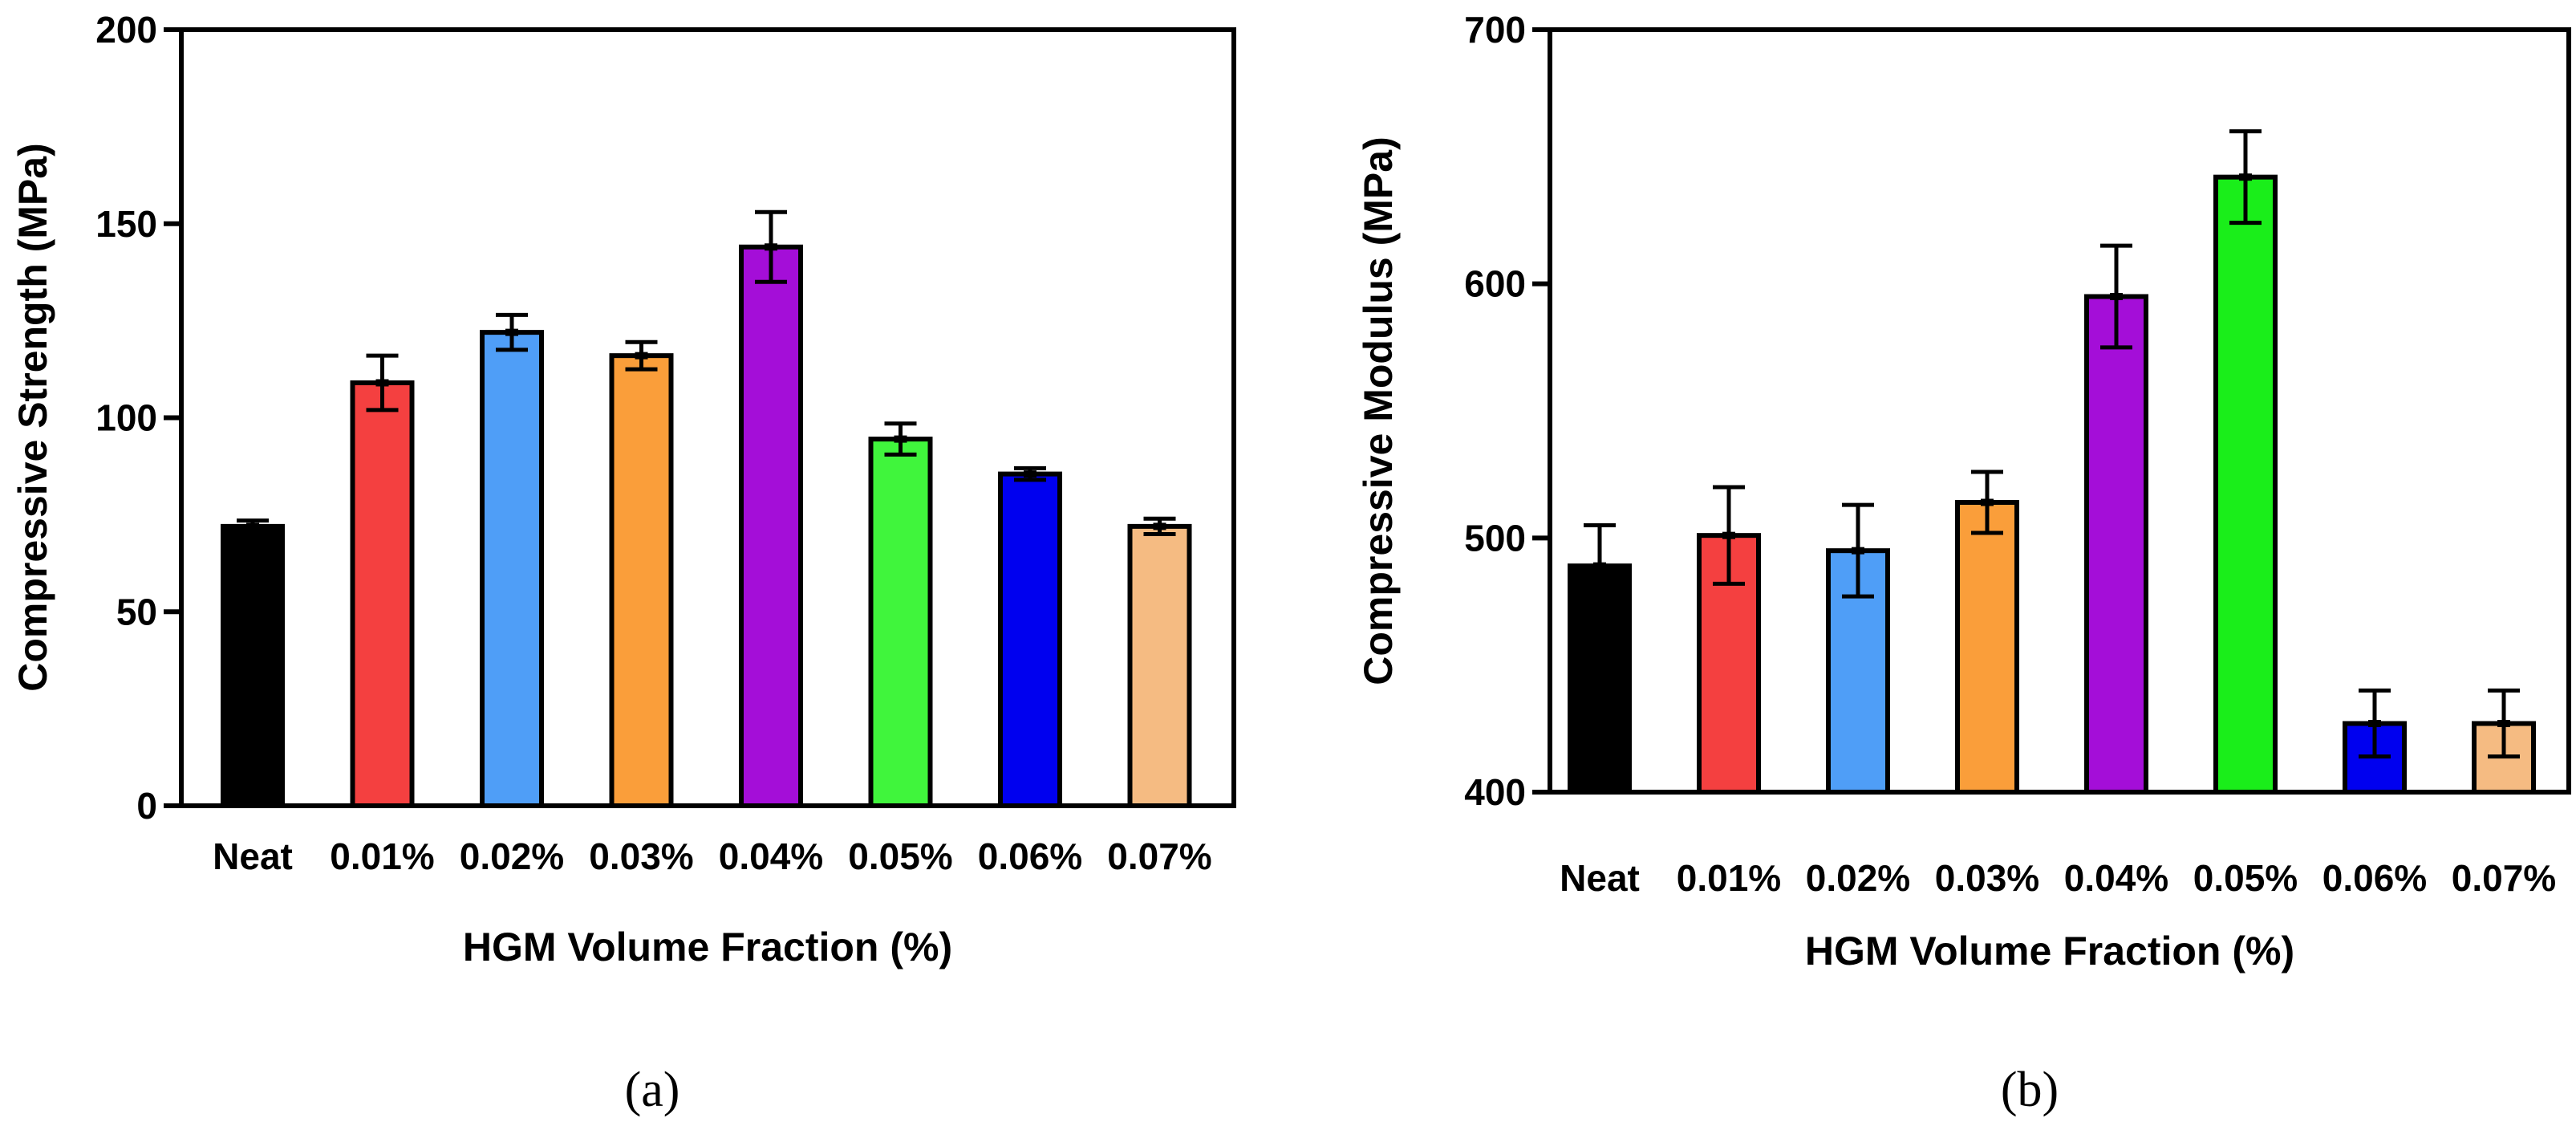 This screenshot has height=1130, width=2576. Describe the element at coordinates (2049, 951) in the screenshot. I see `x-axis-title-b: HGM Volume Fraction (%)` at that location.